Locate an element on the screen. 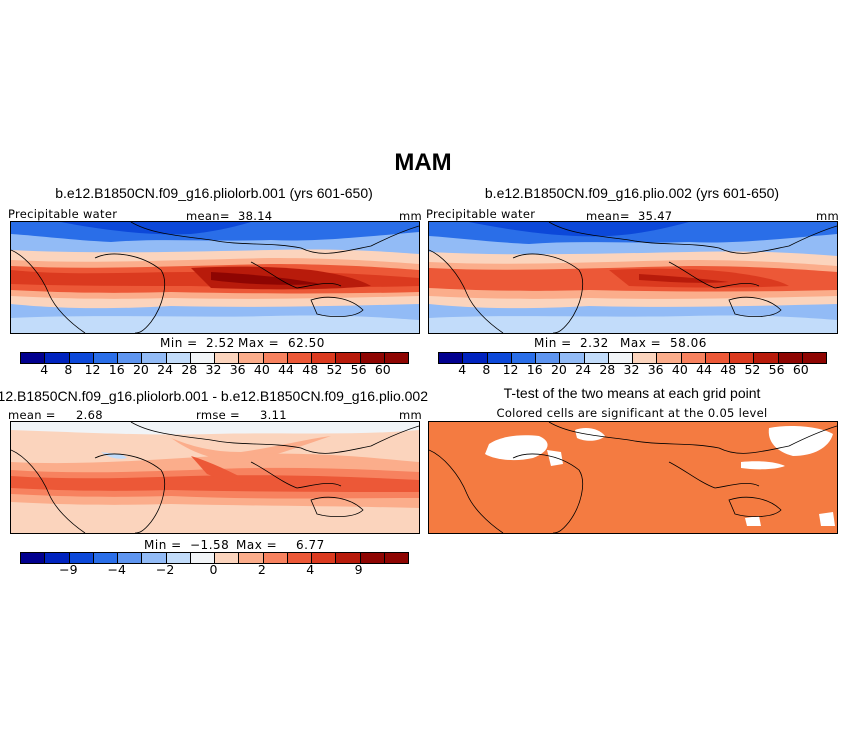 The width and height of the screenshot is (846, 733). figure-title: MAM is located at coordinates (423, 162).